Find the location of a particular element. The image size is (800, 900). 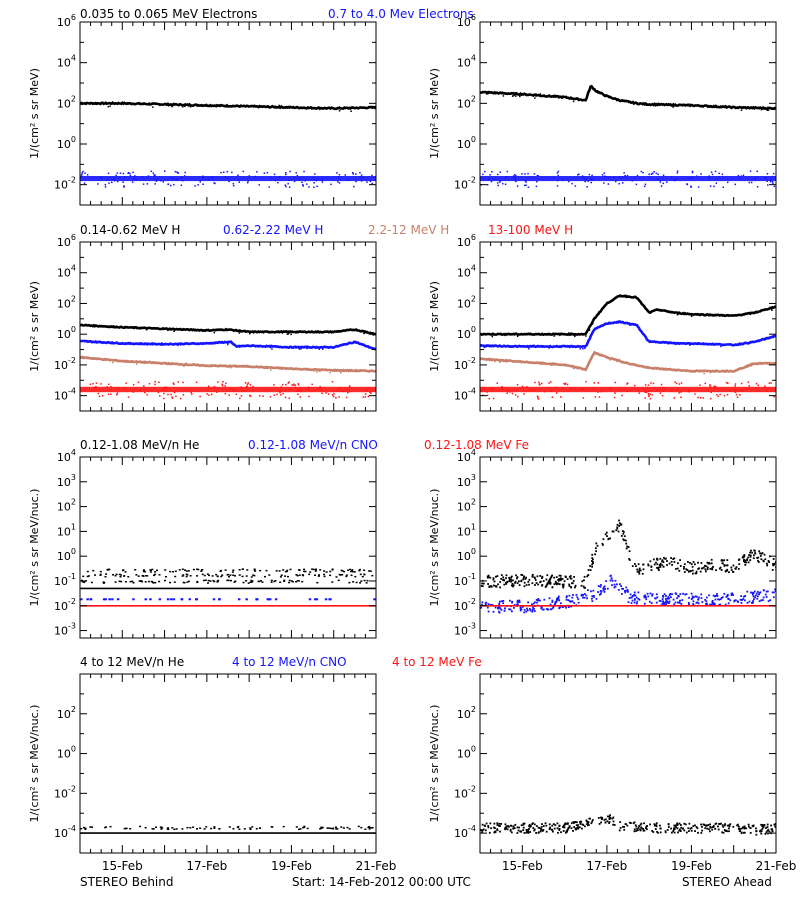

y-tick-label: 10³ is located at coordinates (466, 481).